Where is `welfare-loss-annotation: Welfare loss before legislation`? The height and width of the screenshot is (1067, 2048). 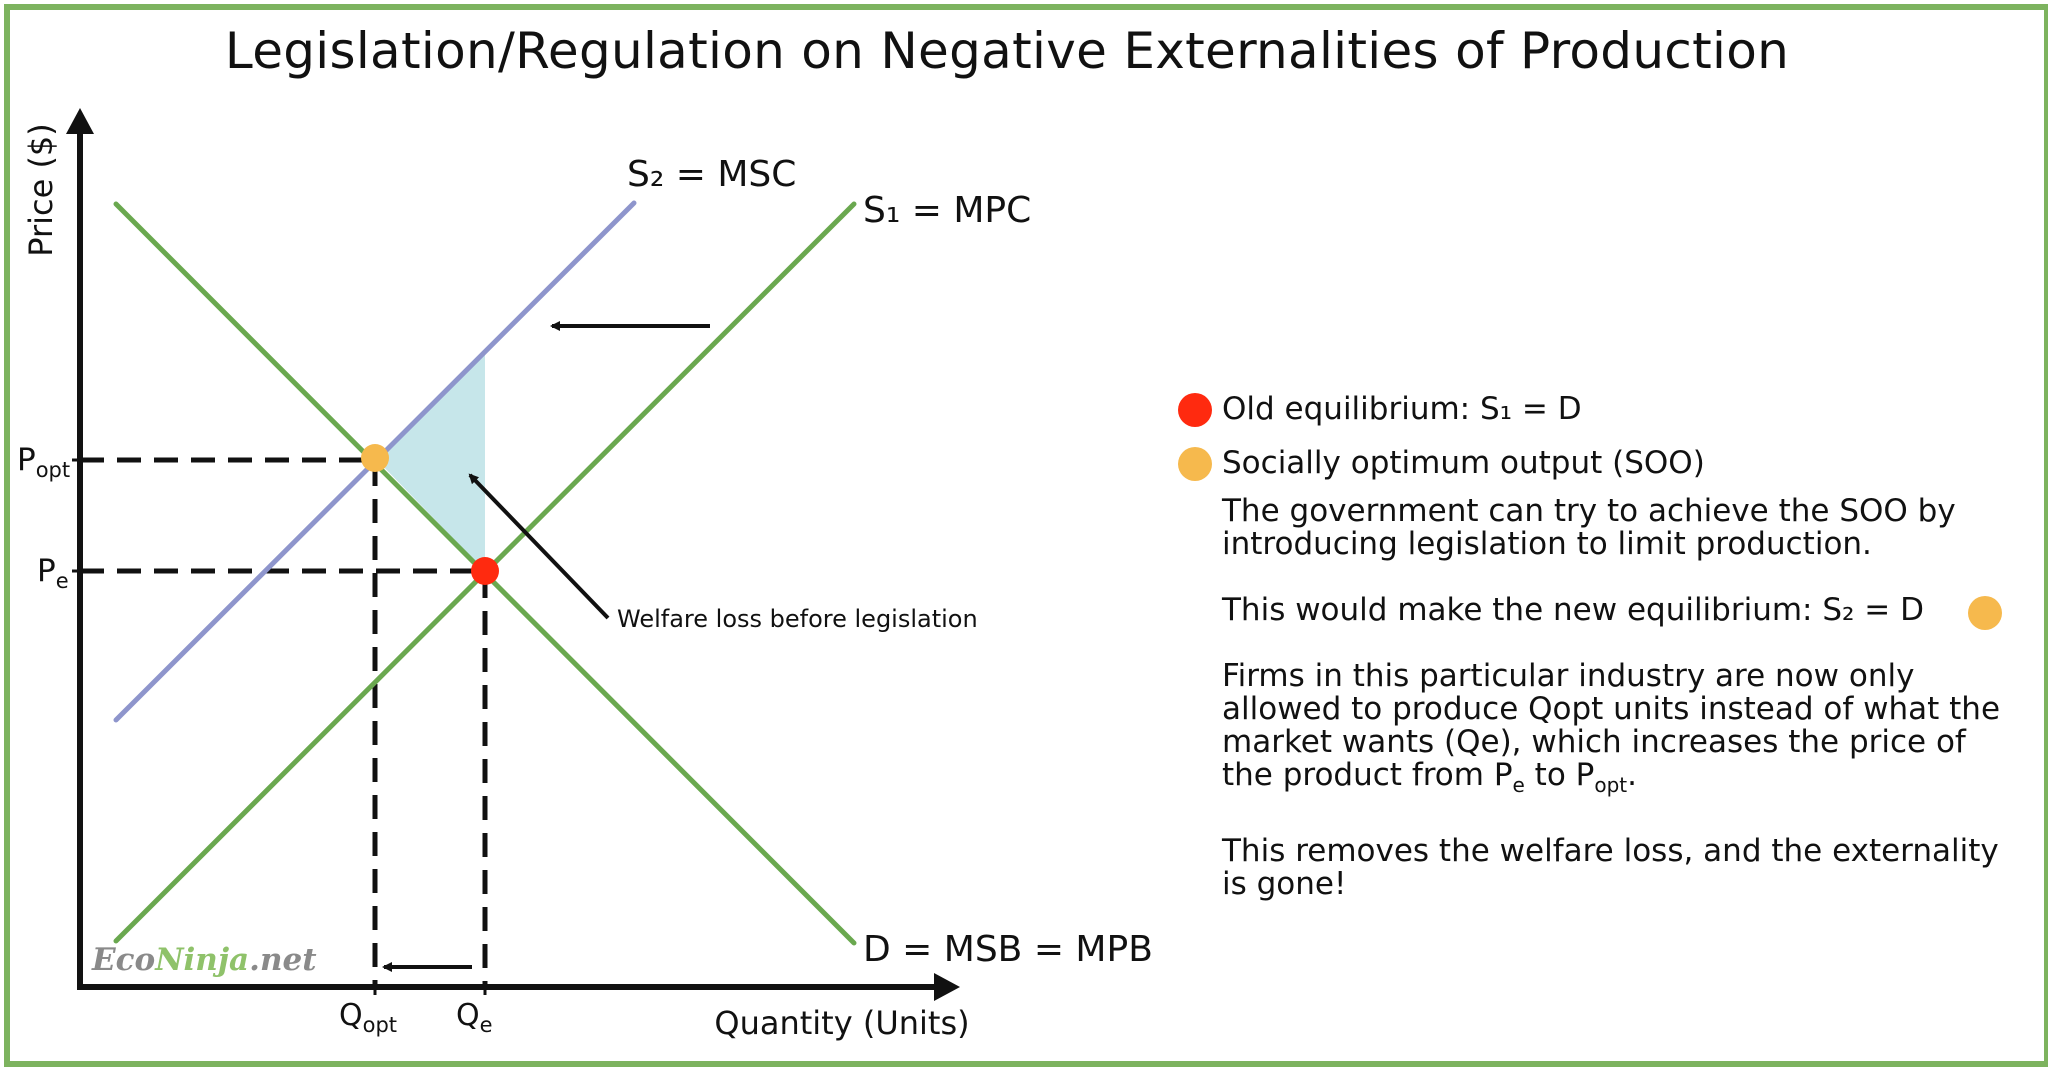
welfare-loss-annotation: Welfare loss before legislation is located at coordinates (797, 619).